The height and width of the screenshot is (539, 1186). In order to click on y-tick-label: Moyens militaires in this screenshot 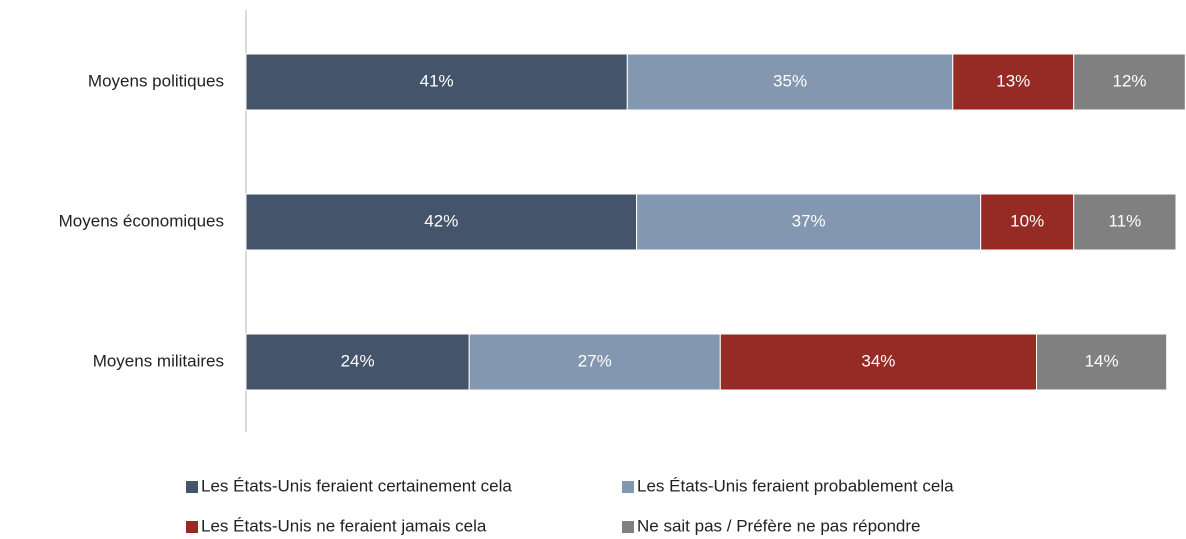, I will do `click(158, 360)`.